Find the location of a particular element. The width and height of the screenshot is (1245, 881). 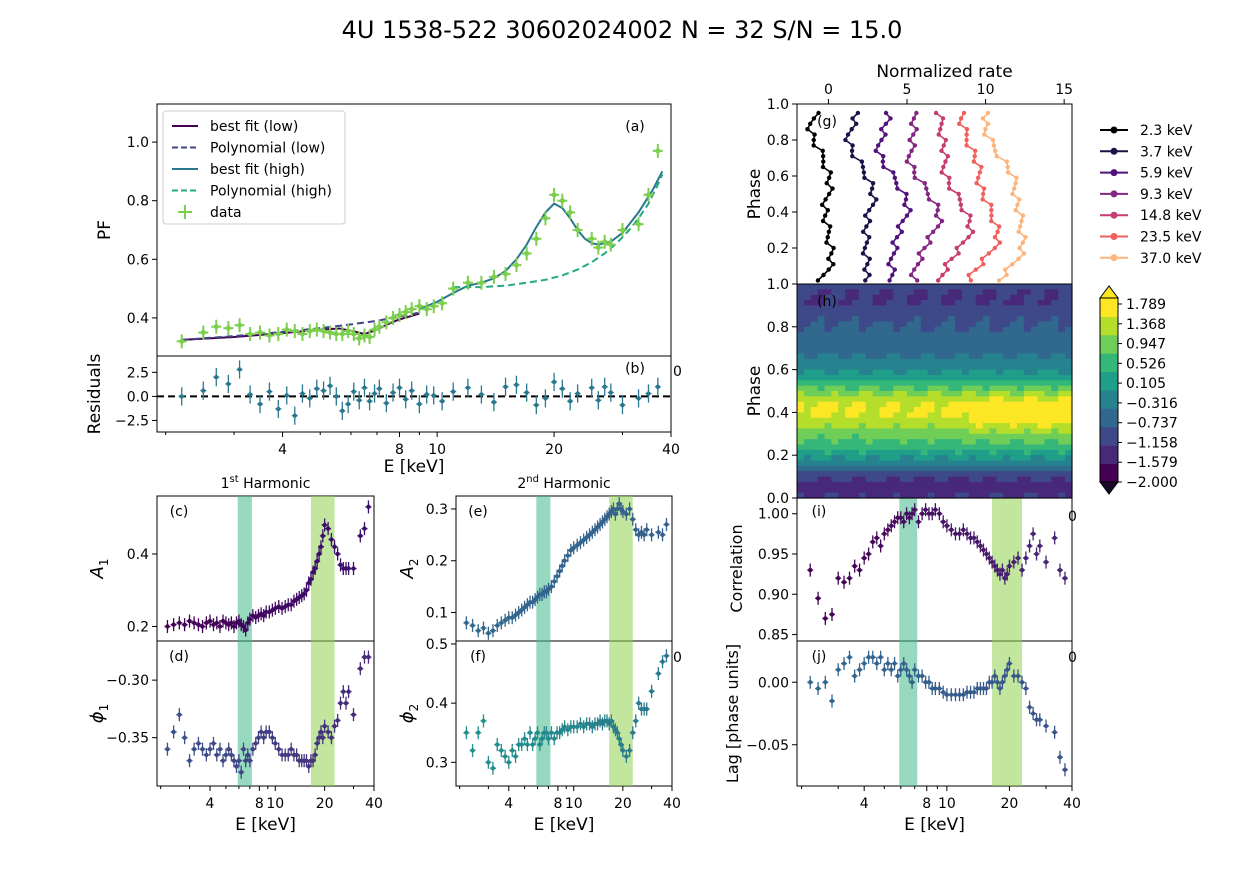

y-tick-label: 0.8 is located at coordinates (778, 328).